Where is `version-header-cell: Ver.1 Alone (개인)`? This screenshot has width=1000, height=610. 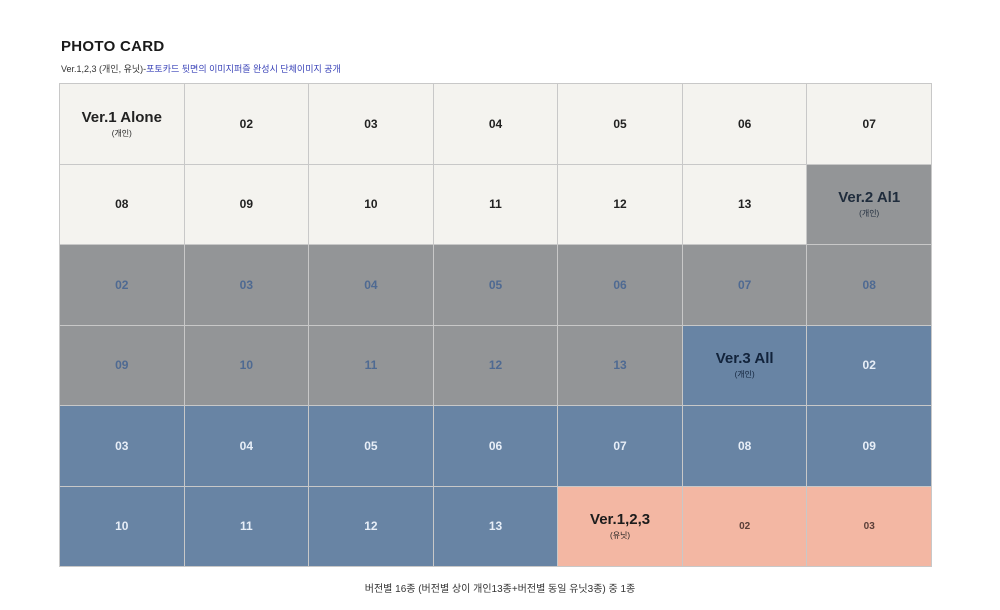 version-header-cell: Ver.1 Alone (개인) is located at coordinates (122, 124).